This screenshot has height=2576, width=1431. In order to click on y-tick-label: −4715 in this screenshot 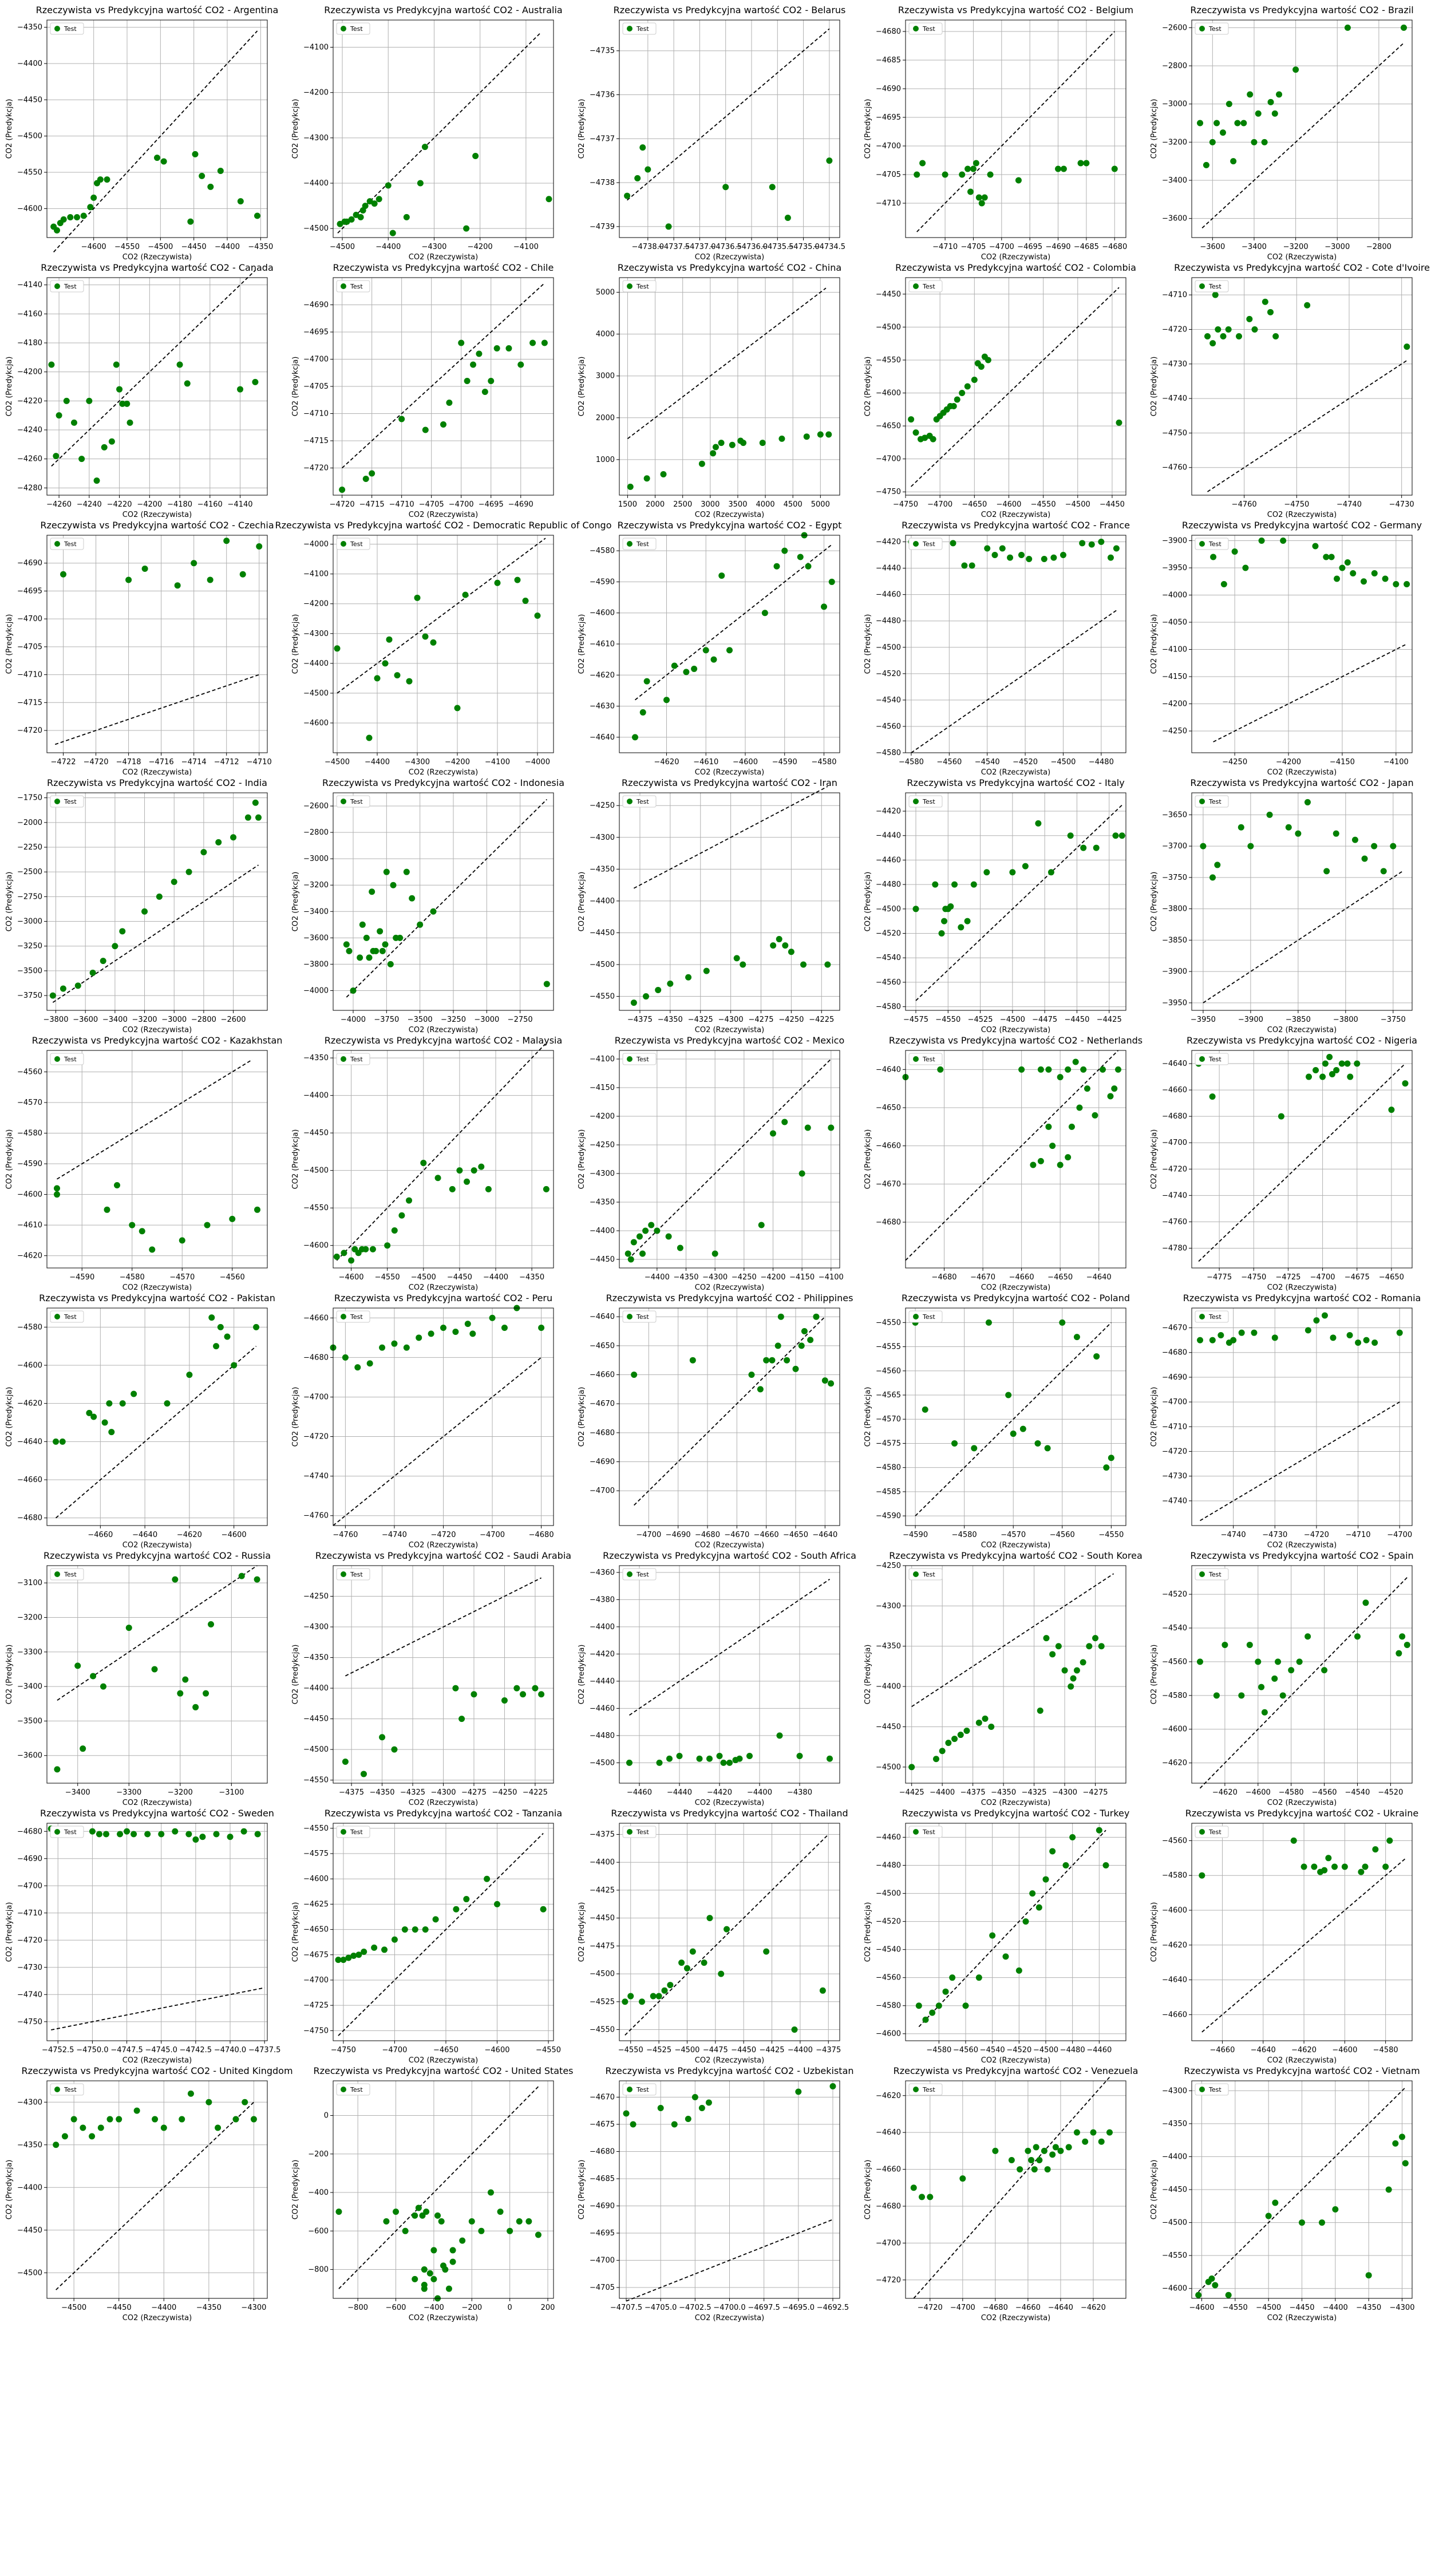, I will do `click(29, 702)`.